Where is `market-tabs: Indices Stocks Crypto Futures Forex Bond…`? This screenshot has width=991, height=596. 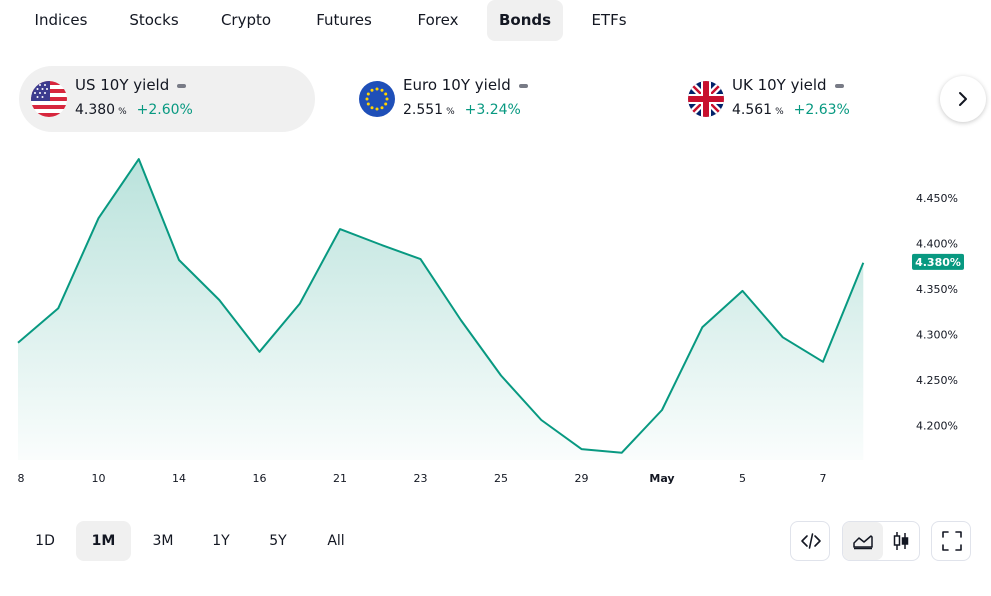
market-tabs: Indices Stocks Crypto Futures Forex Bond… is located at coordinates (495, 21).